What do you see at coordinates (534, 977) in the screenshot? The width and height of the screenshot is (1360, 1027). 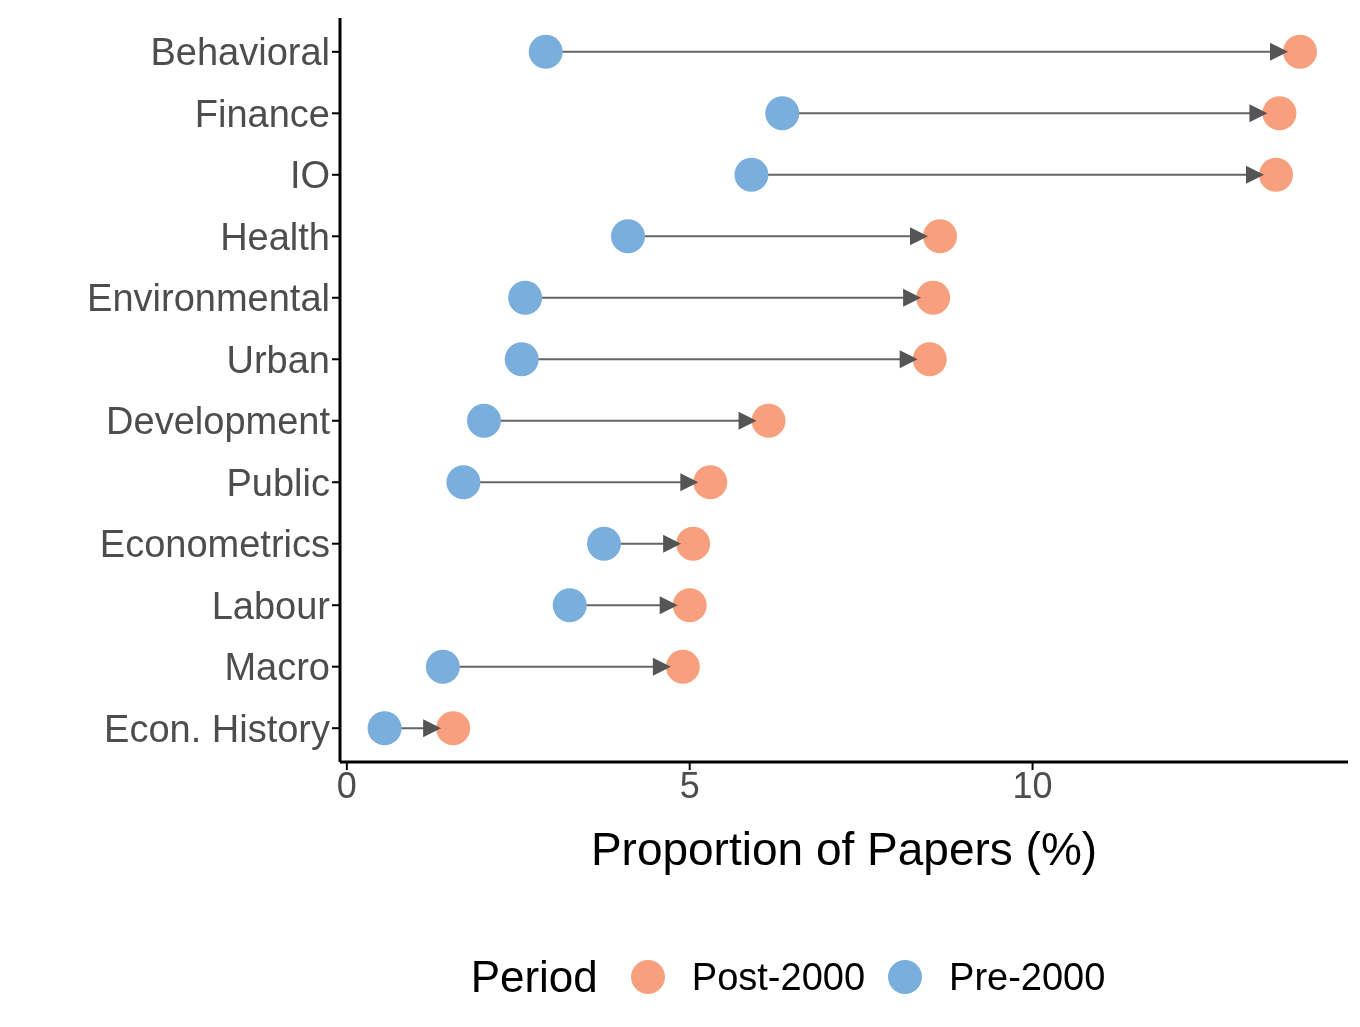 I see `legend-title: Period` at bounding box center [534, 977].